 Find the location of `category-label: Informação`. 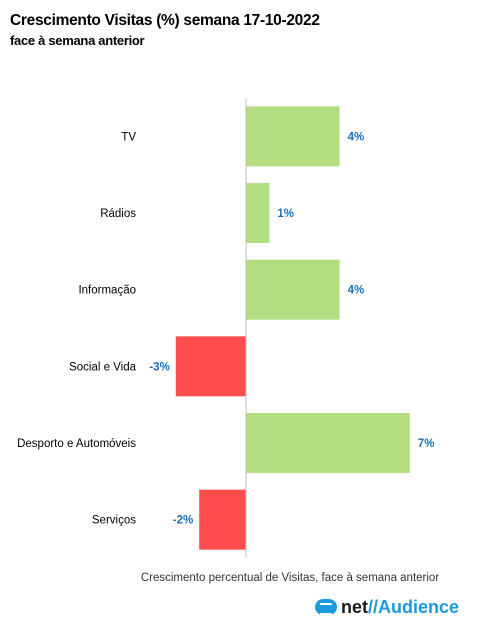

category-label: Informação is located at coordinates (107, 291).